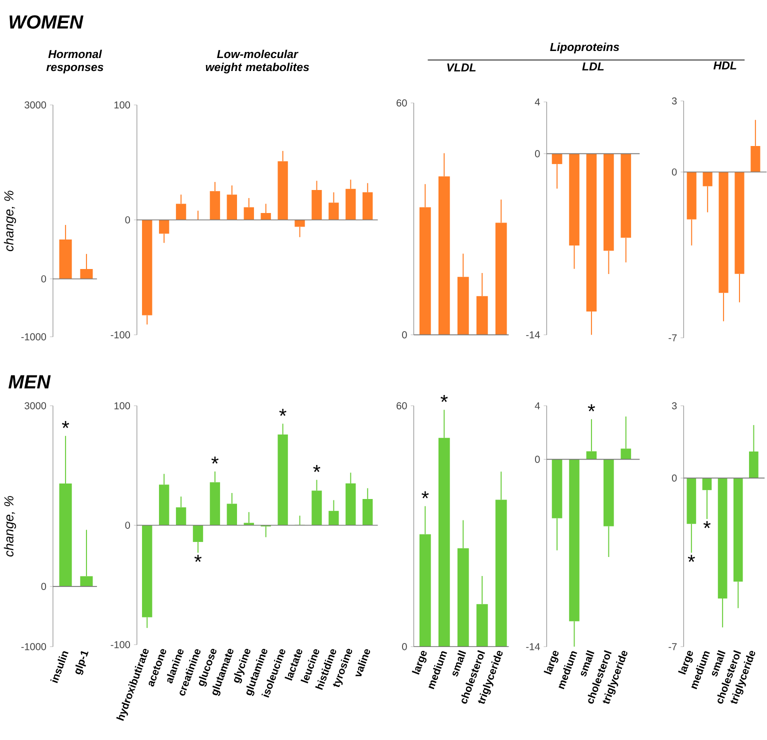 Image resolution: width=767 pixels, height=740 pixels. What do you see at coordinates (461, 68) in the screenshot?
I see `chart-title: VLDL` at bounding box center [461, 68].